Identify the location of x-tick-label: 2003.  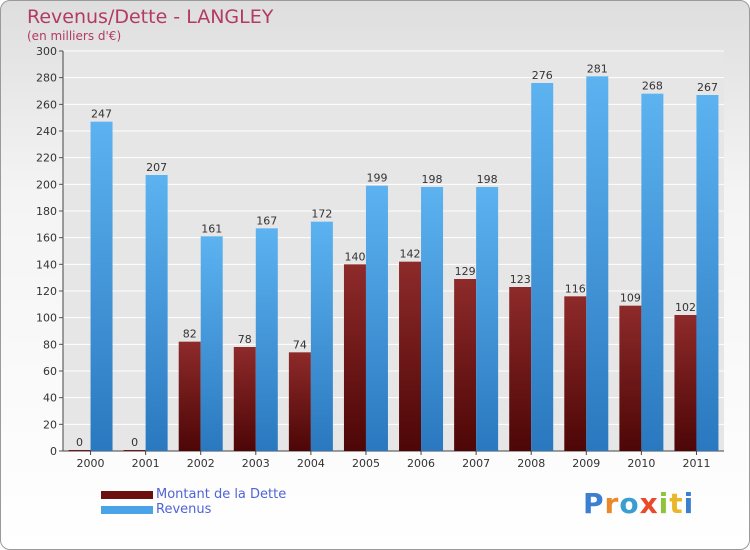
(256, 463).